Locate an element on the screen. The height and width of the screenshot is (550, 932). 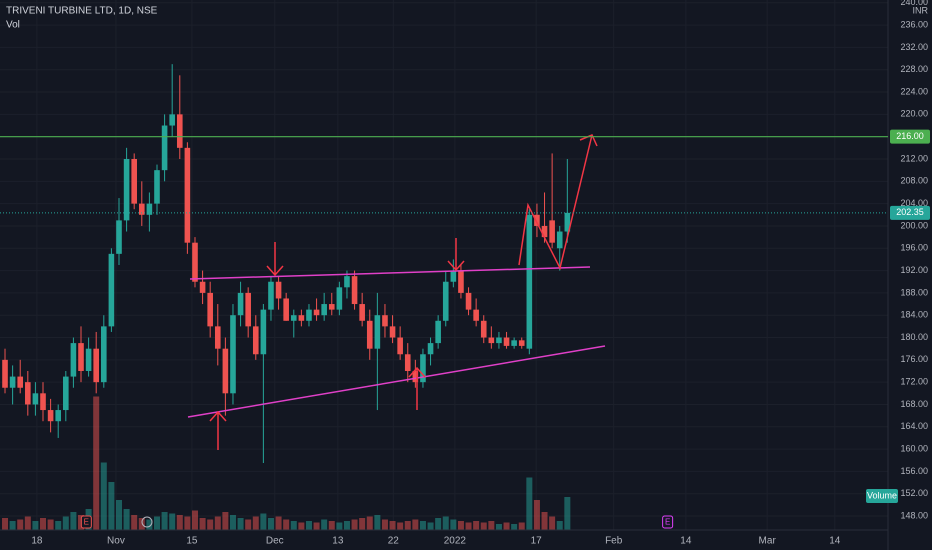
x-tick-label: 18 is located at coordinates (37, 541).